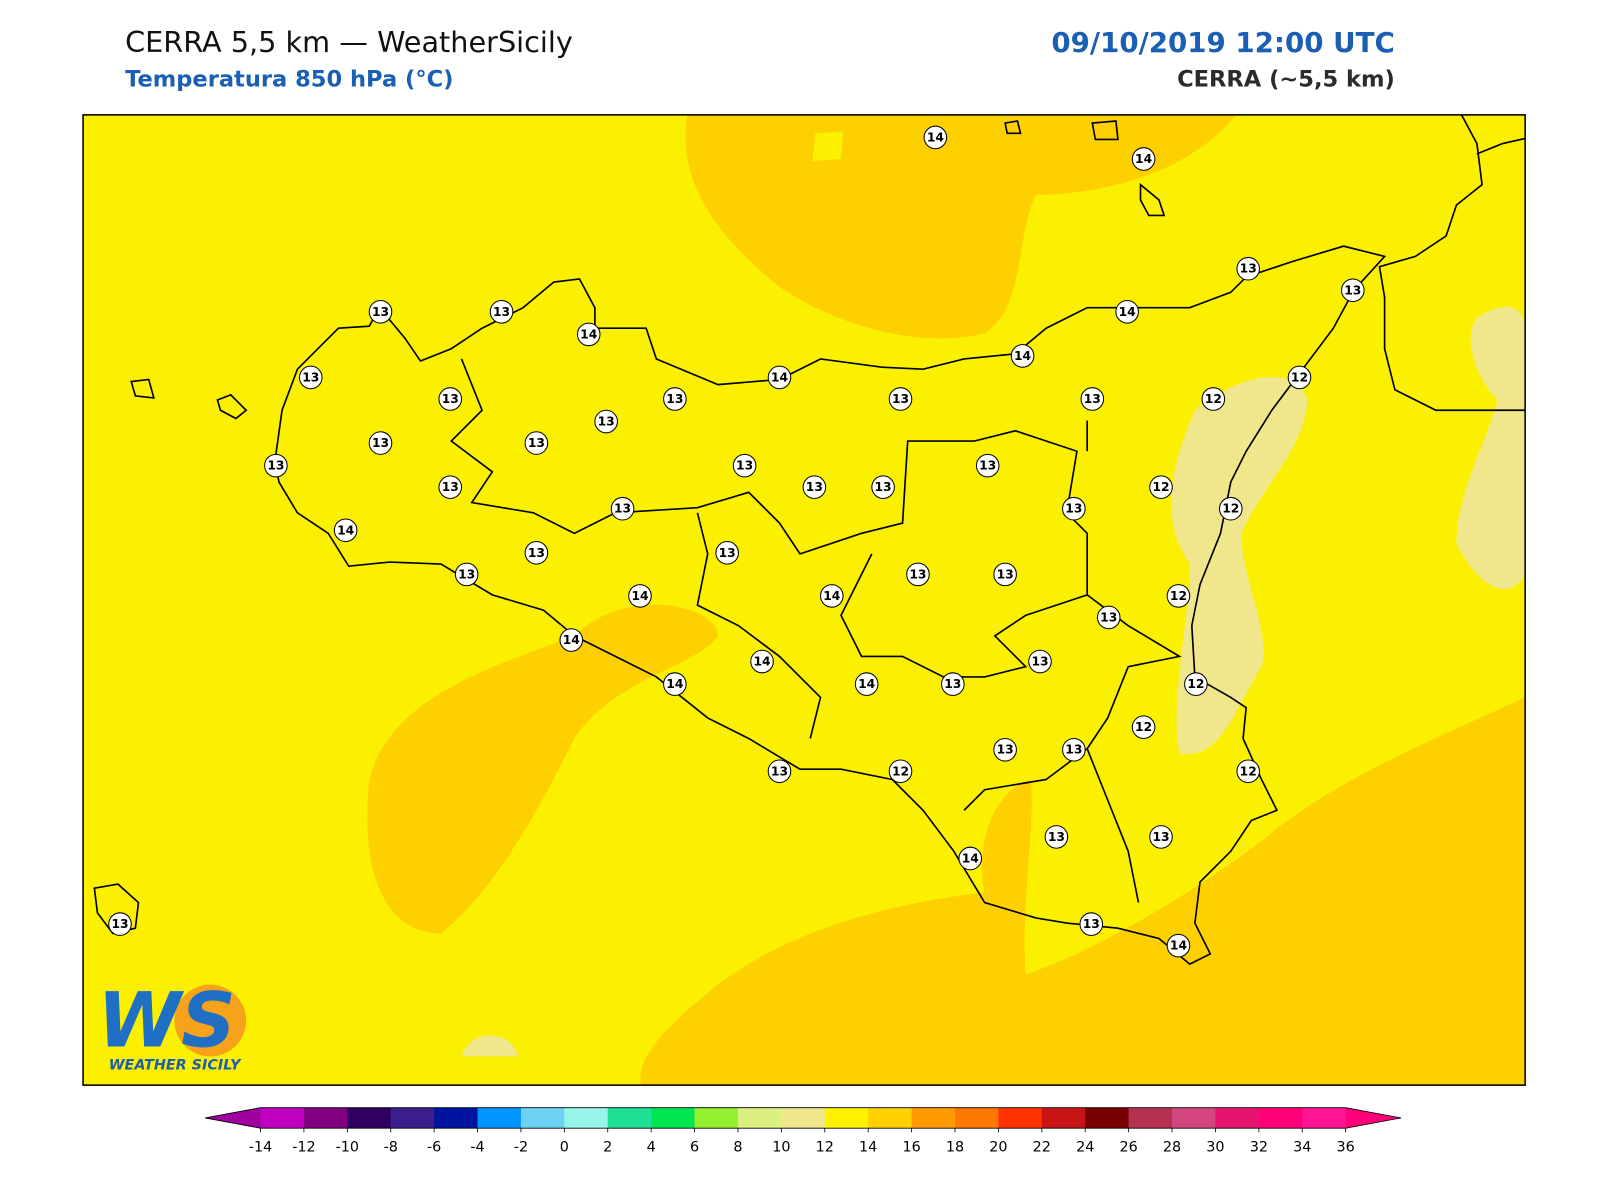 This screenshot has height=1200, width=1600. I want to click on colorbar-tick-label: -10, so click(347, 1148).